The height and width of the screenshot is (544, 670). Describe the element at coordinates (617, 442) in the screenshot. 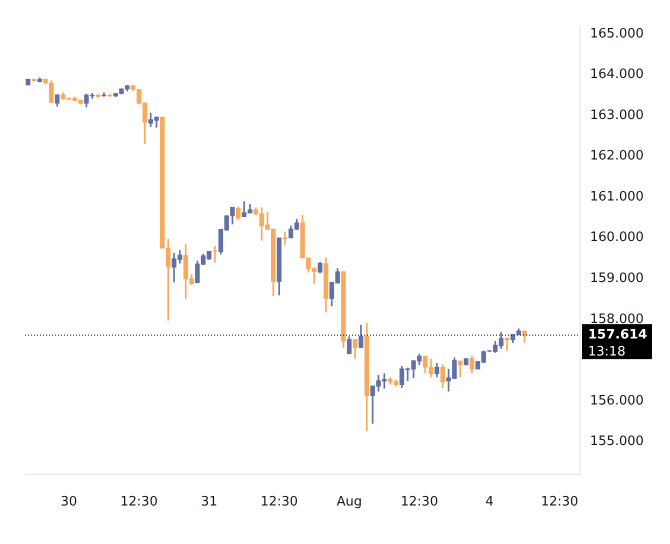

I see `y-tick-label: 155.000` at that location.